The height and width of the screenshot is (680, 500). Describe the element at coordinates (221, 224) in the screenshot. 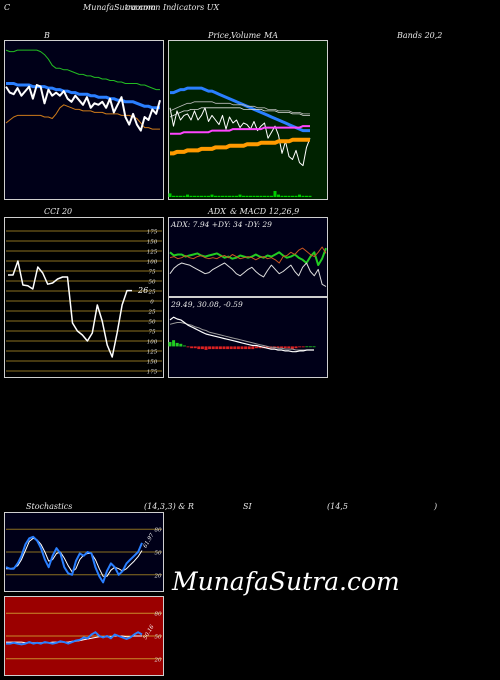

I see `adx-values: ADX: 7.94 +DY: 34 -DY: 29` at that location.